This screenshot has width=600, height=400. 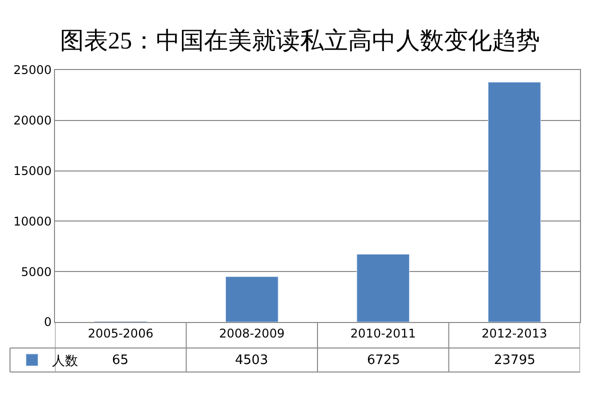 I want to click on y-tick-label: 0, so click(x=48, y=322).